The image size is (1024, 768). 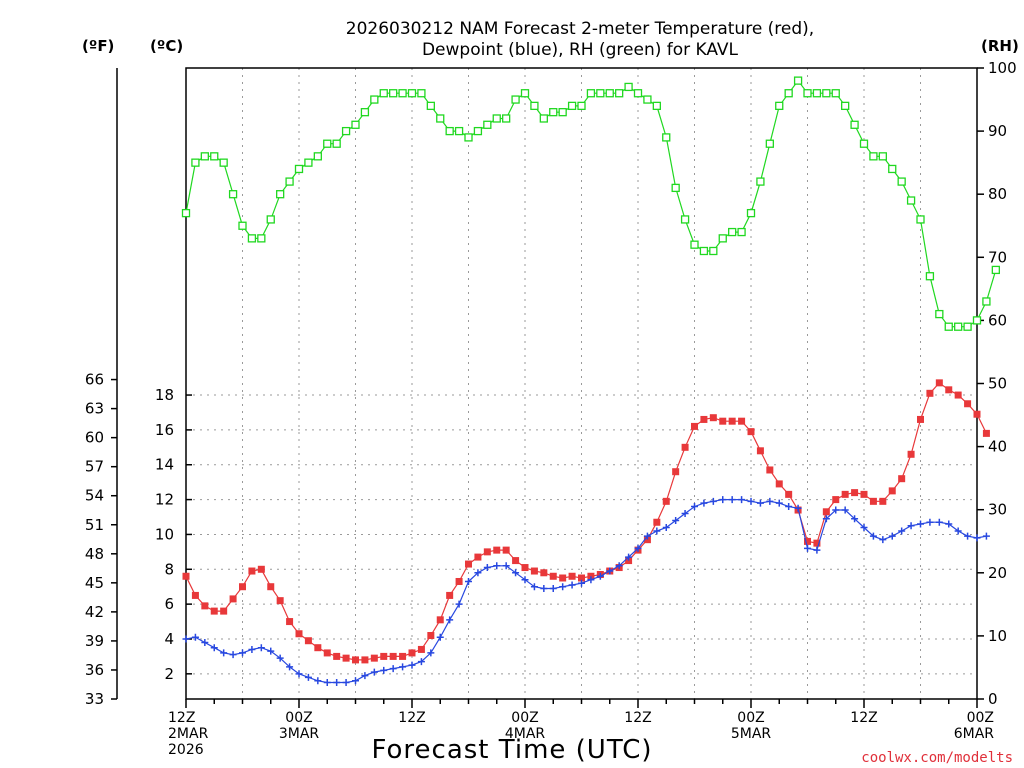 I want to click on rh-tick-label: 100, so click(x=1002, y=68).